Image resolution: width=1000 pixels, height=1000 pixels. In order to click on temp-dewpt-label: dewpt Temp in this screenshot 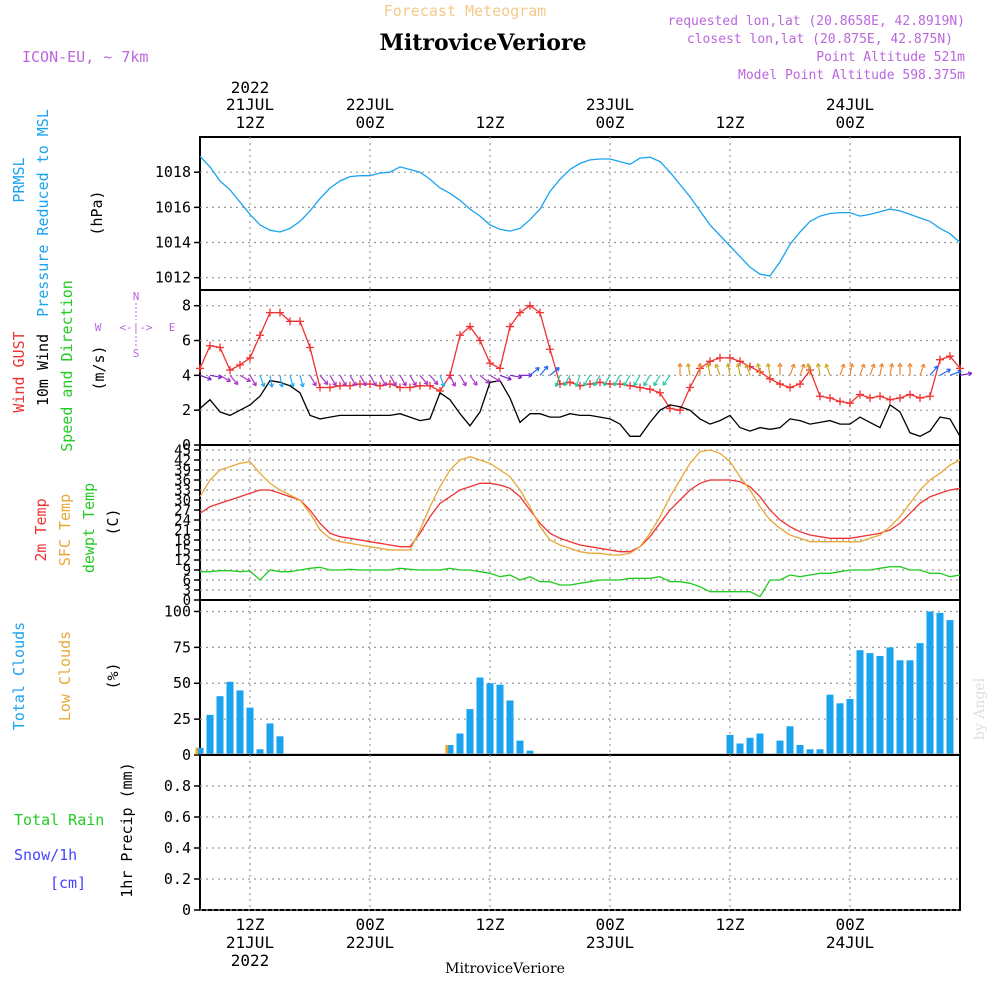, I will do `click(89, 528)`.